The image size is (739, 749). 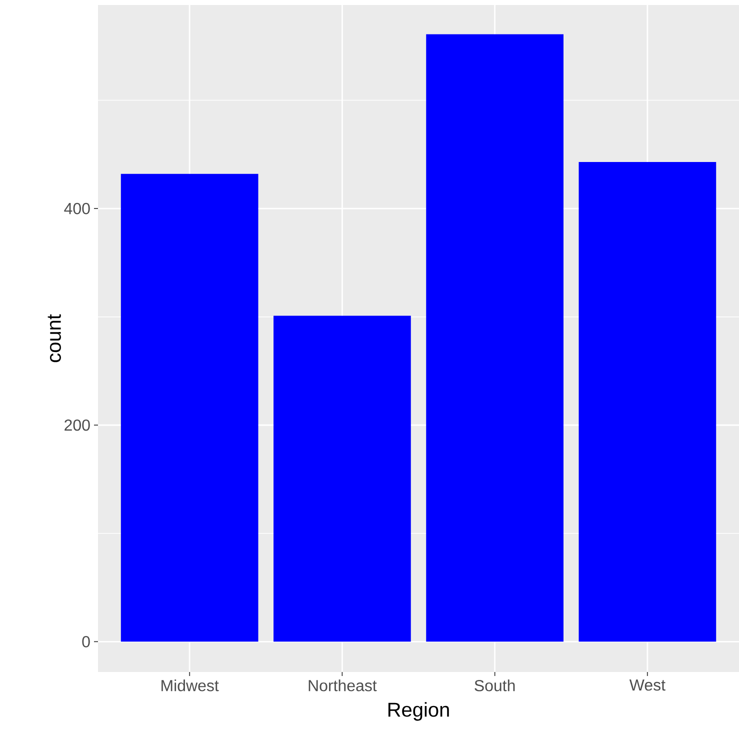 I want to click on x-tick-label: South, so click(x=494, y=686).